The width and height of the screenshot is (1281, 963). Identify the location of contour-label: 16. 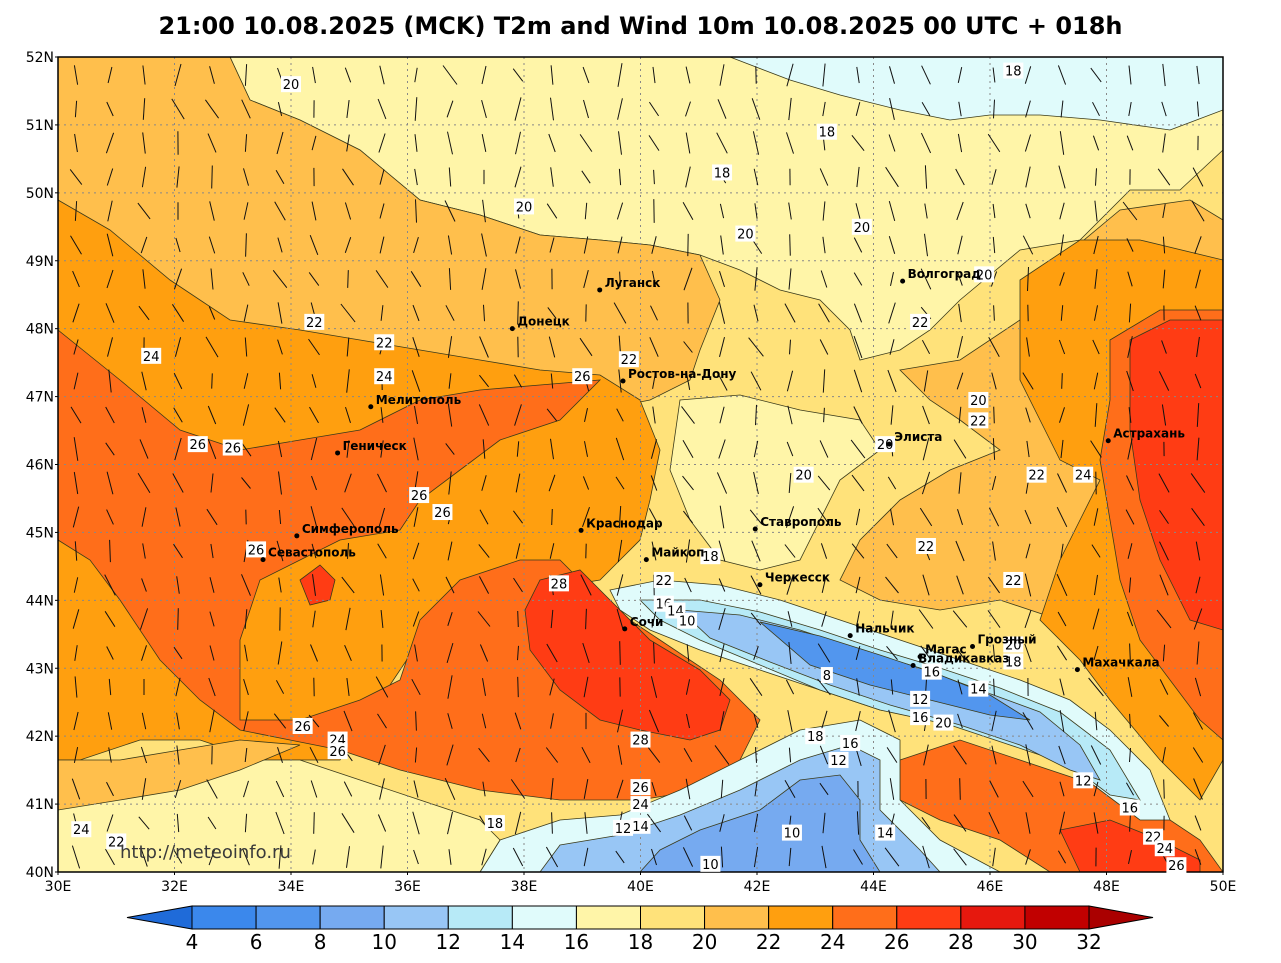
(931, 673).